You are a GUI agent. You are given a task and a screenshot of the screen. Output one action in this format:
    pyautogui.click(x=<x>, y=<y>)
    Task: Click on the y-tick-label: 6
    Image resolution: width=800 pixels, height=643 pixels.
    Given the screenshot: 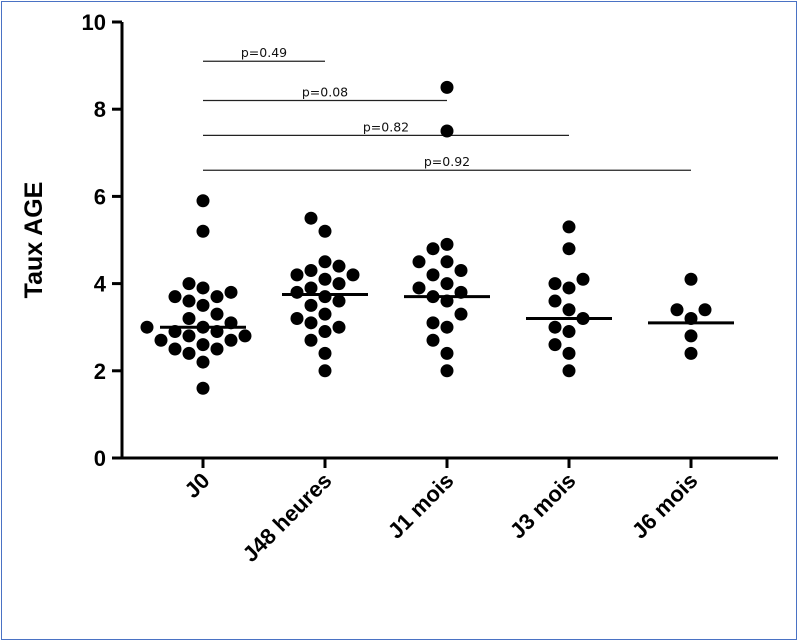 What is the action you would take?
    pyautogui.click(x=100, y=196)
    